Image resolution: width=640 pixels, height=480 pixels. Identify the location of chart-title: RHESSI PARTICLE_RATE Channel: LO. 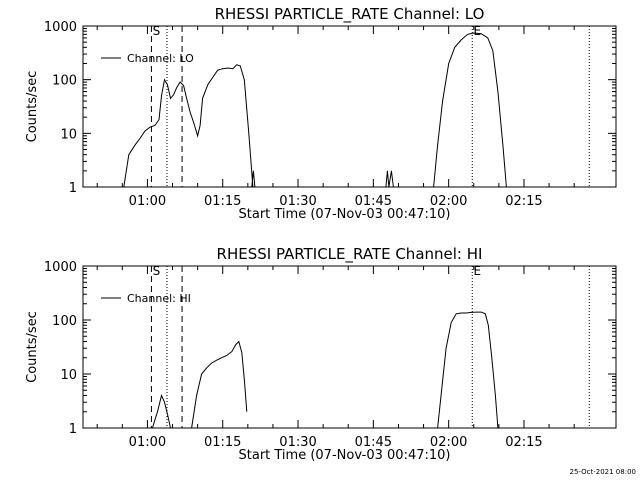
(350, 14).